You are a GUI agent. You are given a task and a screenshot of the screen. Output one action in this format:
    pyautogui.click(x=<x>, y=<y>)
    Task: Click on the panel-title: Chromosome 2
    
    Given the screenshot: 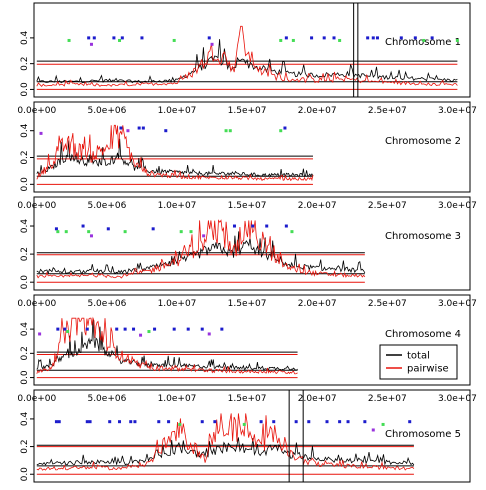 What is the action you would take?
    pyautogui.click(x=423, y=141)
    